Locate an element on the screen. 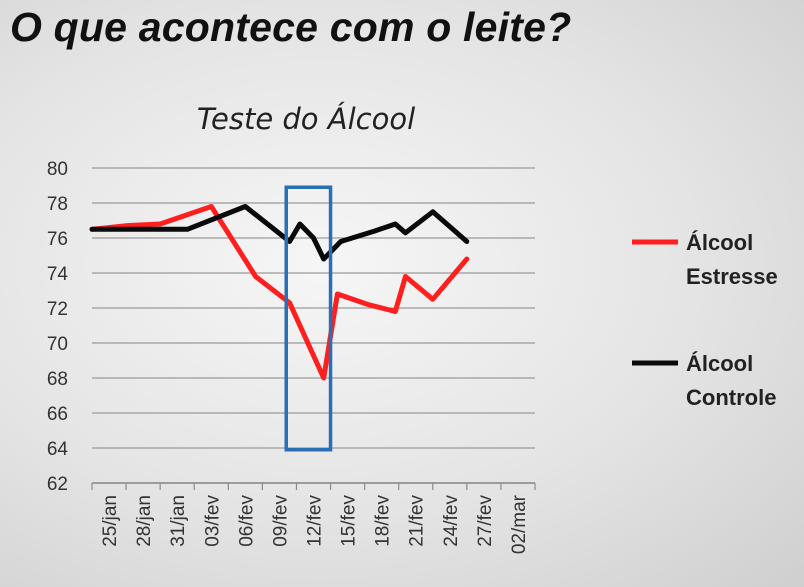 The width and height of the screenshot is (804, 587). x-tick-label: 31/jan is located at coordinates (178, 521).